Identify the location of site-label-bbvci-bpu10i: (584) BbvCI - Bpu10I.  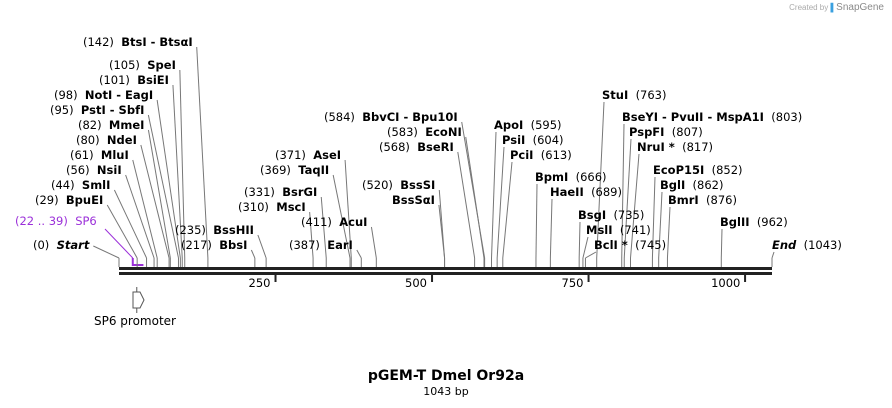
(391, 117).